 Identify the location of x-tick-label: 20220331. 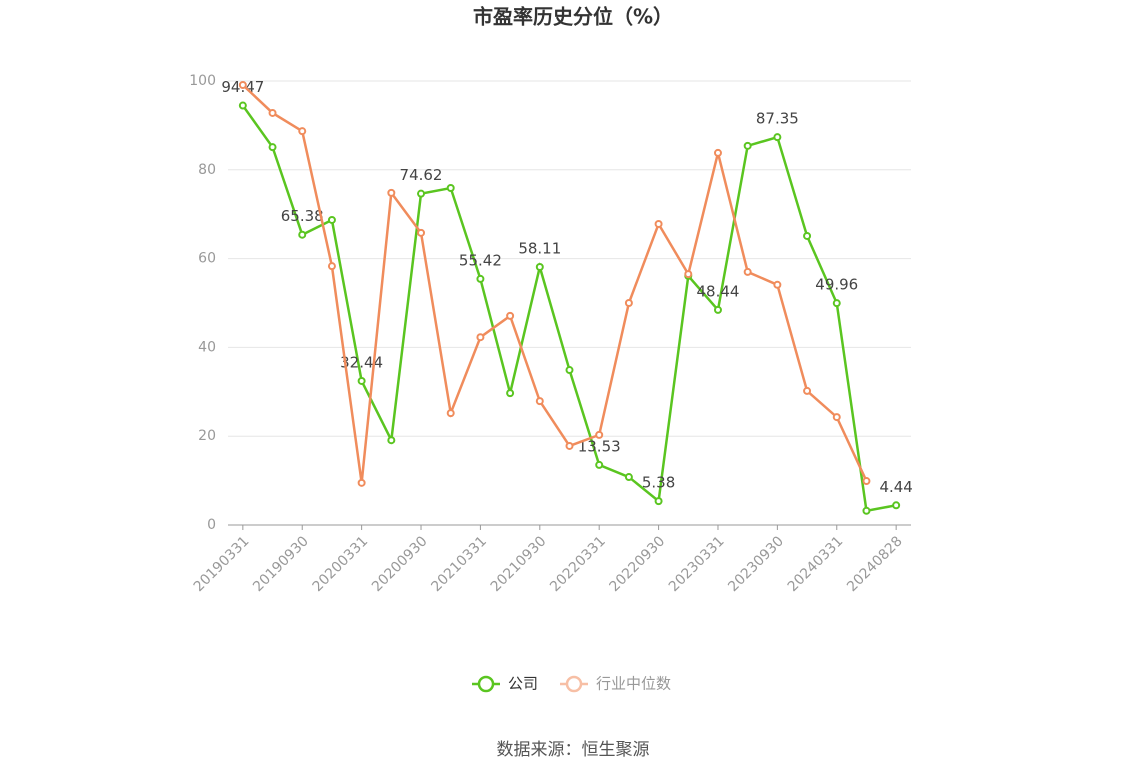
(578, 564).